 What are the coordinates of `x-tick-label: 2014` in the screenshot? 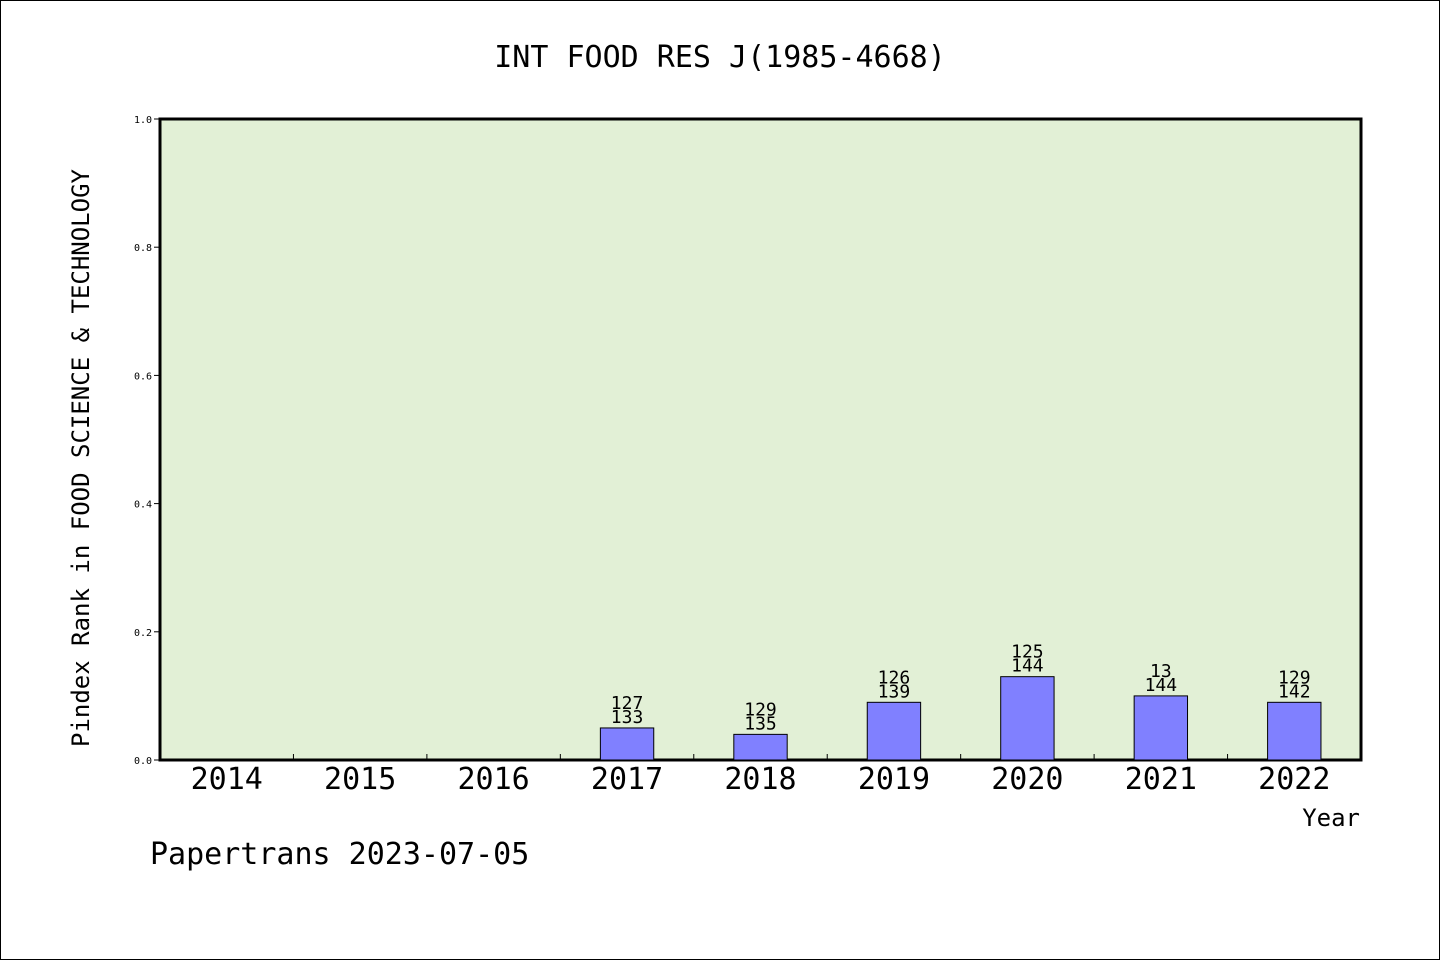 It's located at (227, 779).